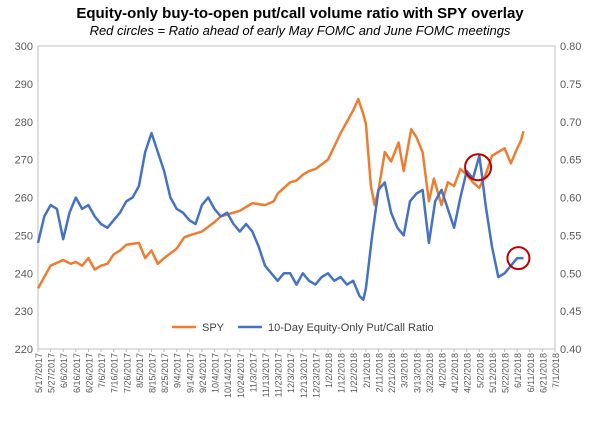 The height and width of the screenshot is (427, 600). What do you see at coordinates (115, 373) in the screenshot?
I see `x-axis-tick-label: 7/16/2017` at bounding box center [115, 373].